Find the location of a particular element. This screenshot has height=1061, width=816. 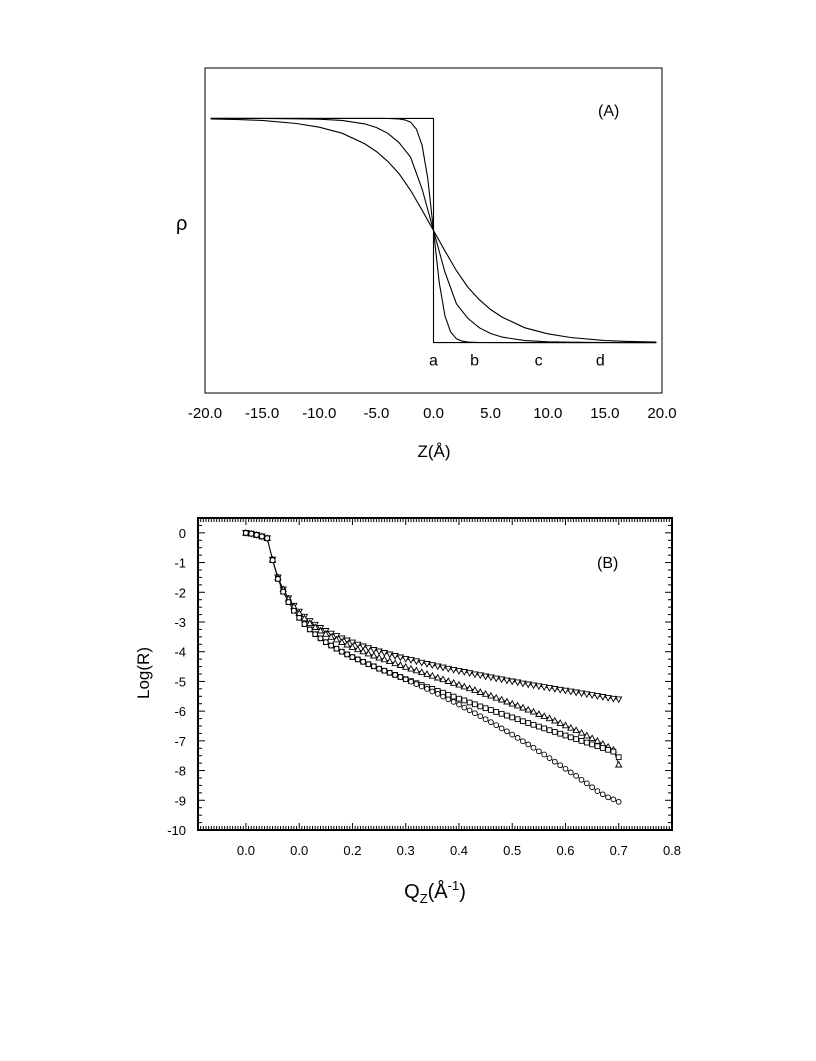

y-tick-label: 0 is located at coordinates (182, 533).